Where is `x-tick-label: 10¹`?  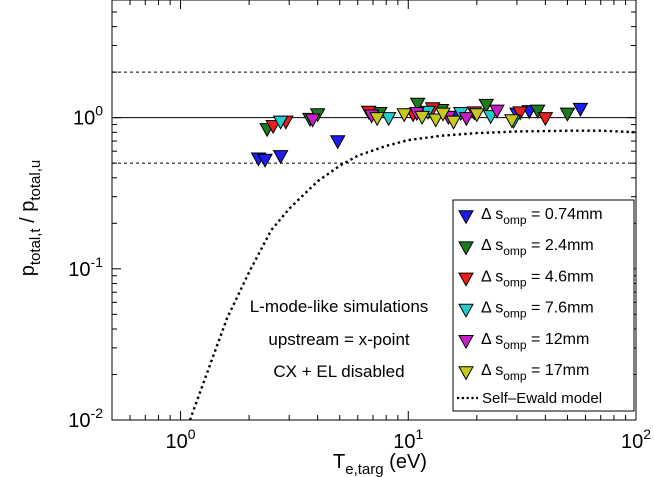 x-tick-label: 10¹ is located at coordinates (408, 439).